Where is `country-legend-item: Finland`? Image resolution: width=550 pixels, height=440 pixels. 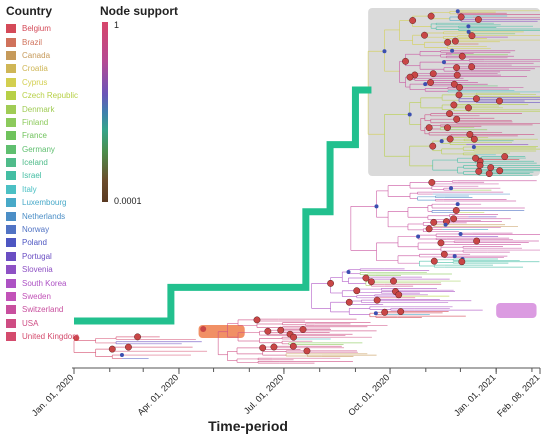
country-legend-item: Finland is located at coordinates (42, 122).